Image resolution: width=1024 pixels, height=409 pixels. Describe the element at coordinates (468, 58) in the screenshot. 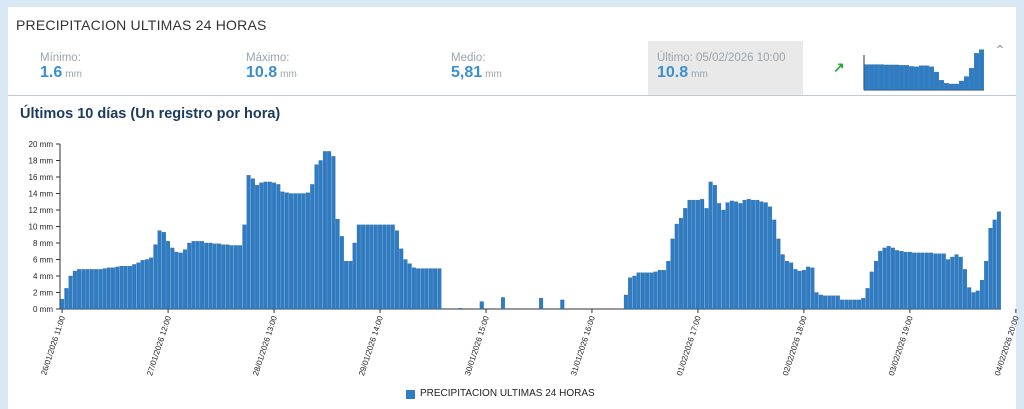

I see `stat-avg-label: Medio:` at that location.